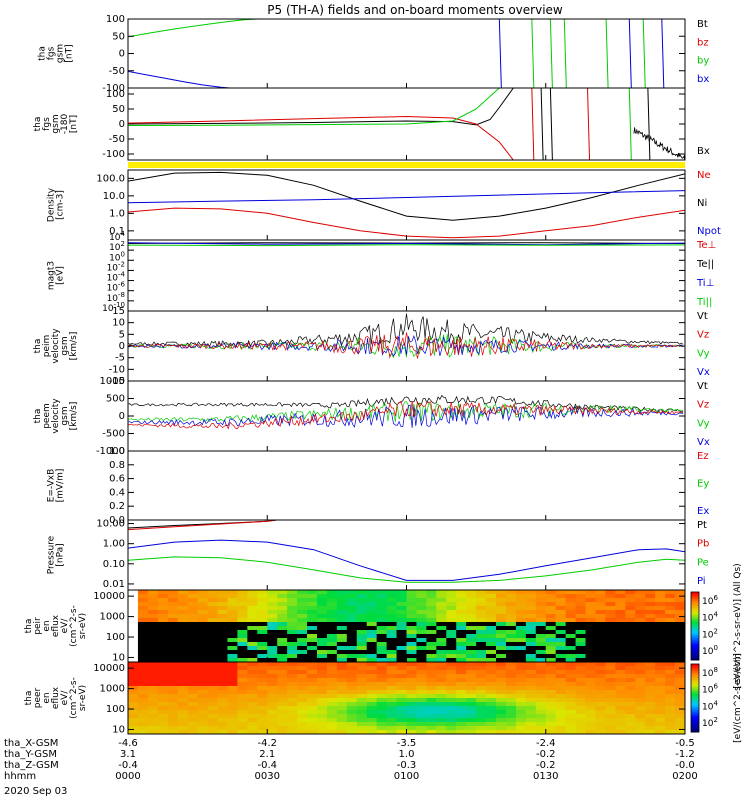 This screenshot has width=750, height=800. I want to click on series-line, so click(406, 196).